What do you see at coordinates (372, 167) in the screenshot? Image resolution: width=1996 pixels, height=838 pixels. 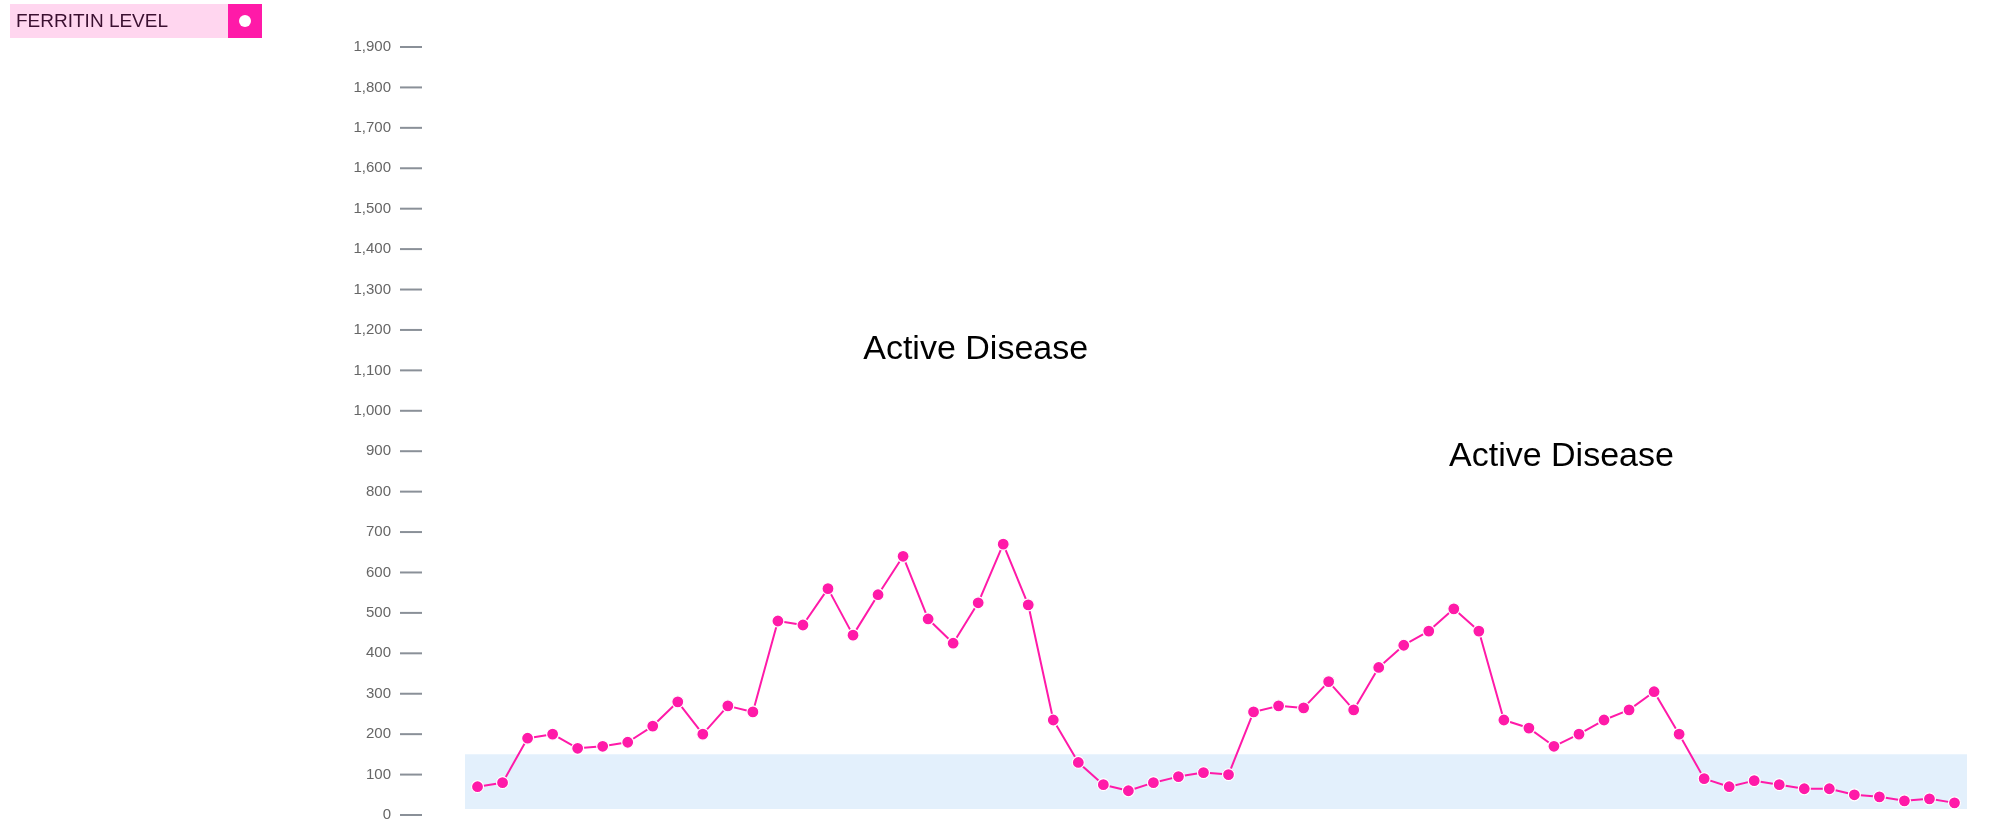 I see `y-tick-label: 1,600` at bounding box center [372, 167].